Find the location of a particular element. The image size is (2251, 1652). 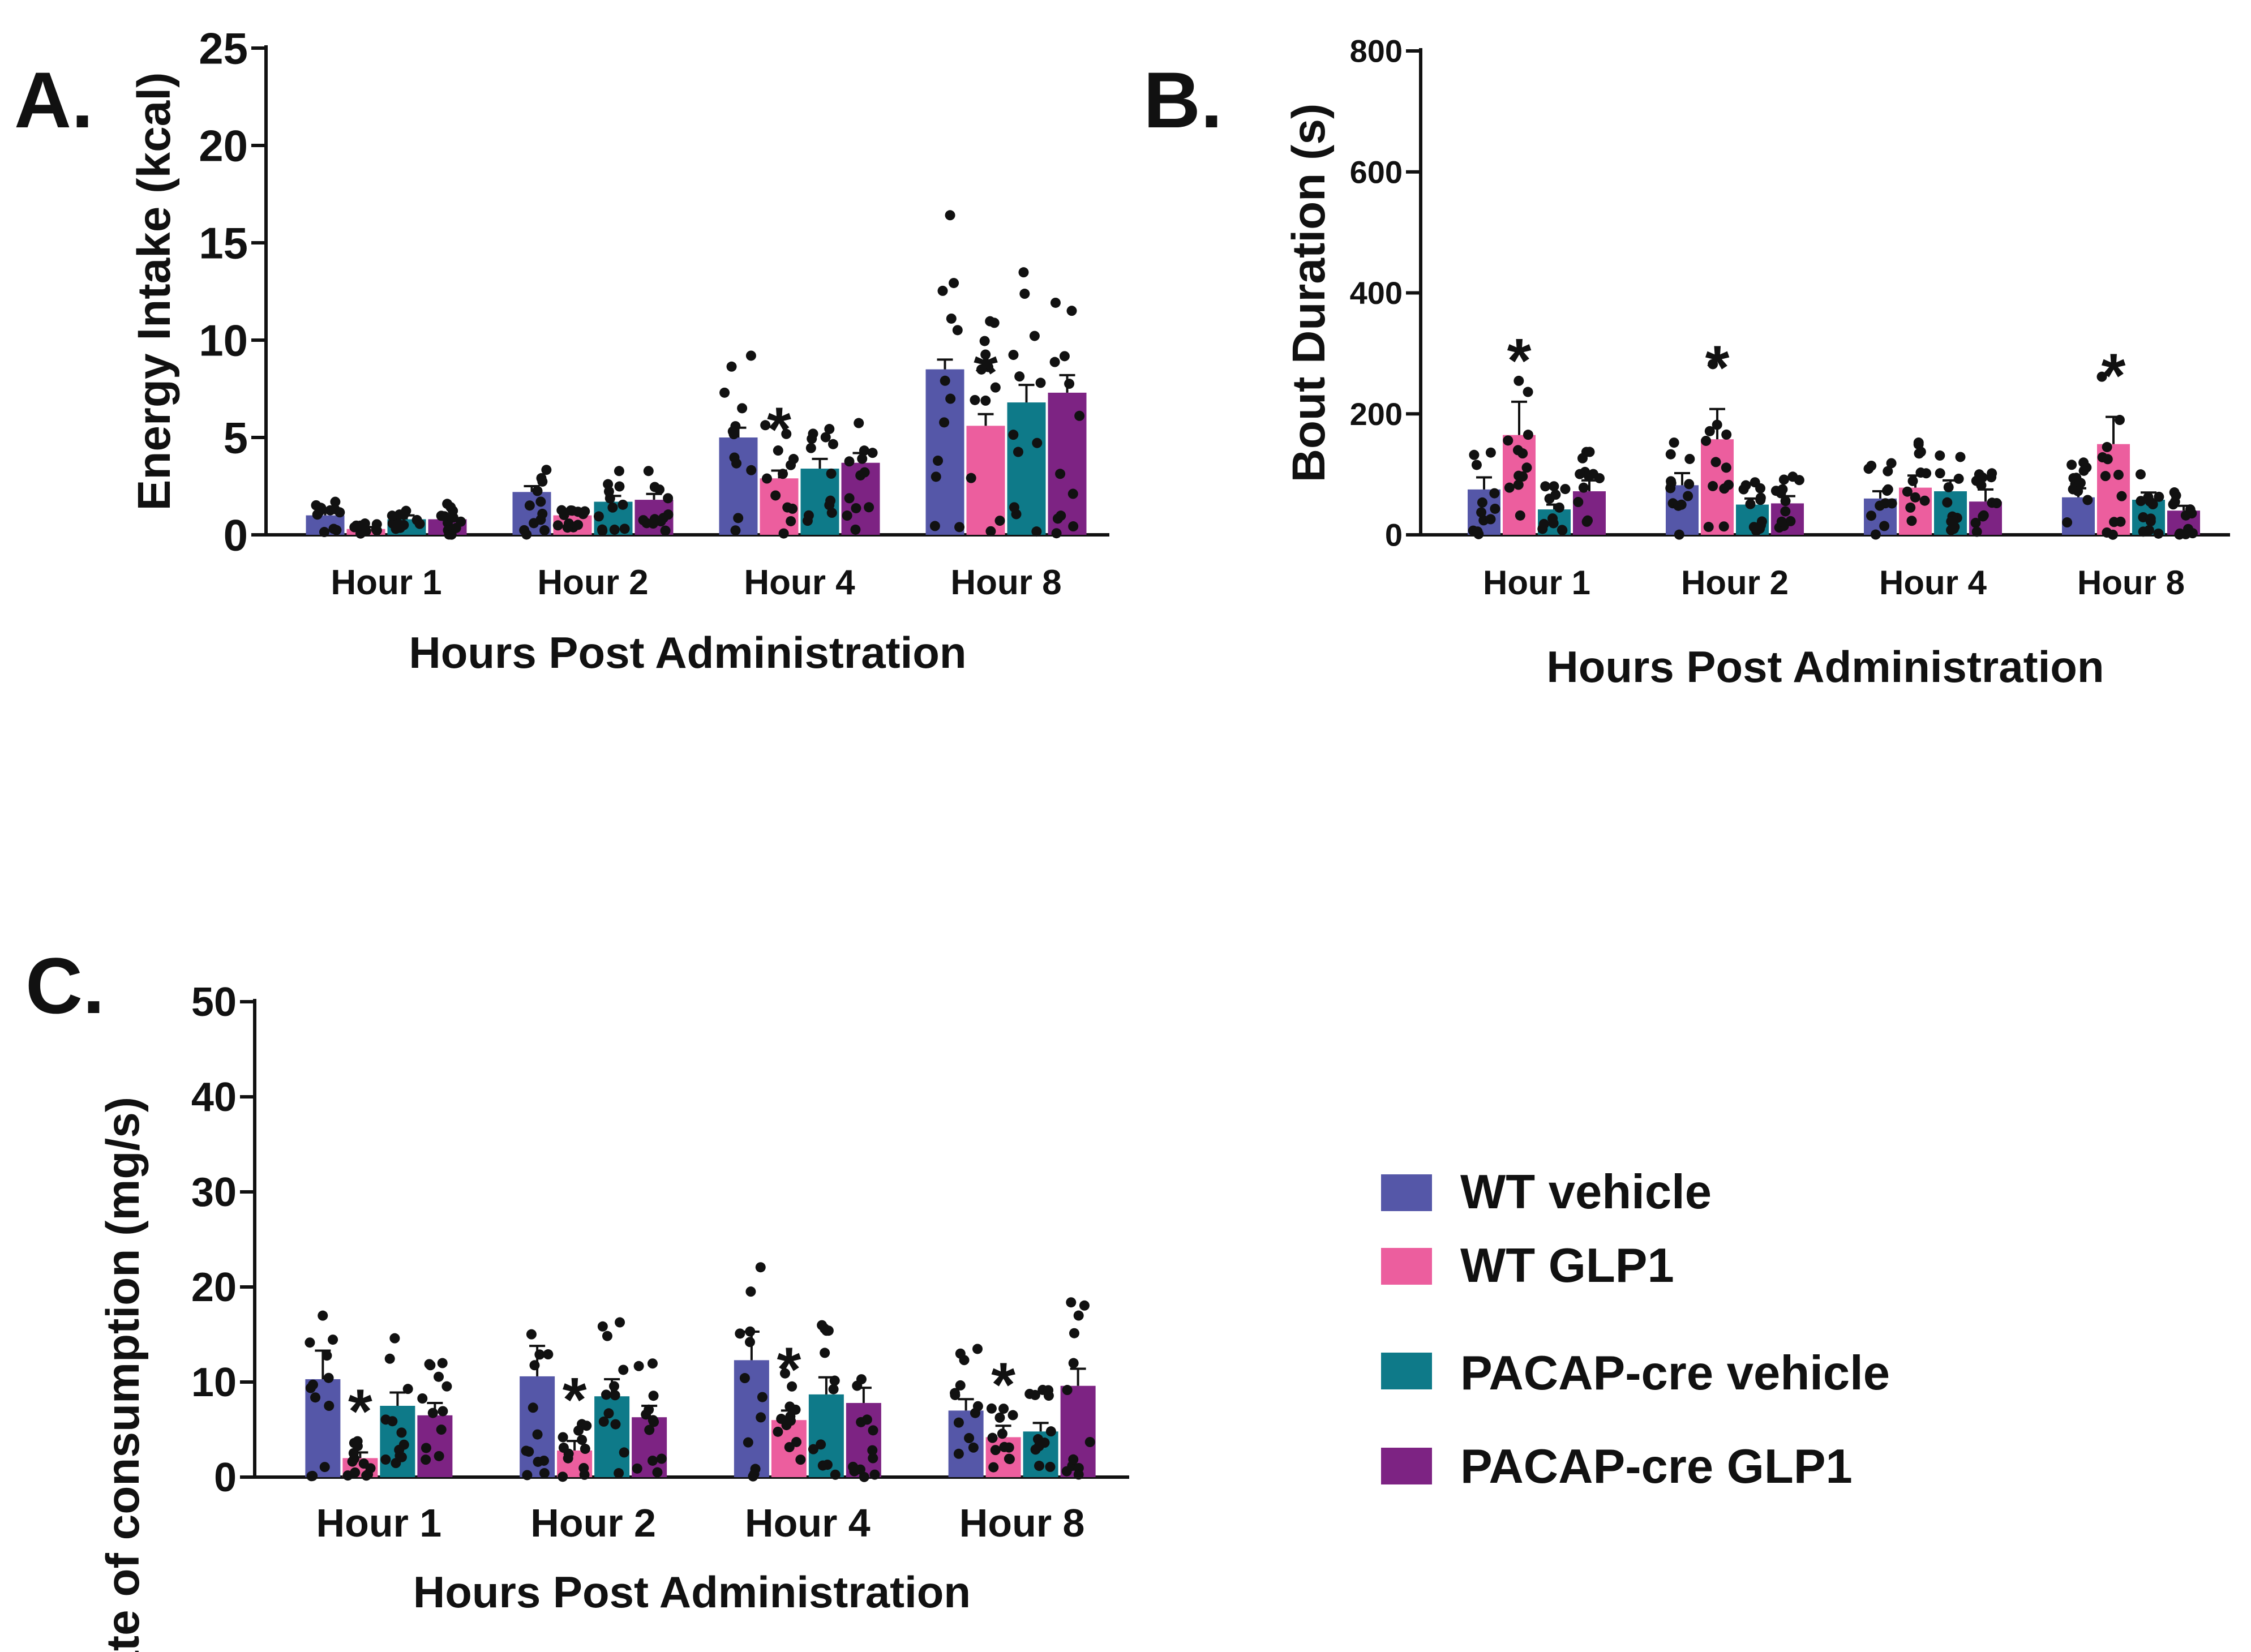

panel-a-bar-hour-1-pacap-cre-vehicle-point is located at coordinates (392, 515).